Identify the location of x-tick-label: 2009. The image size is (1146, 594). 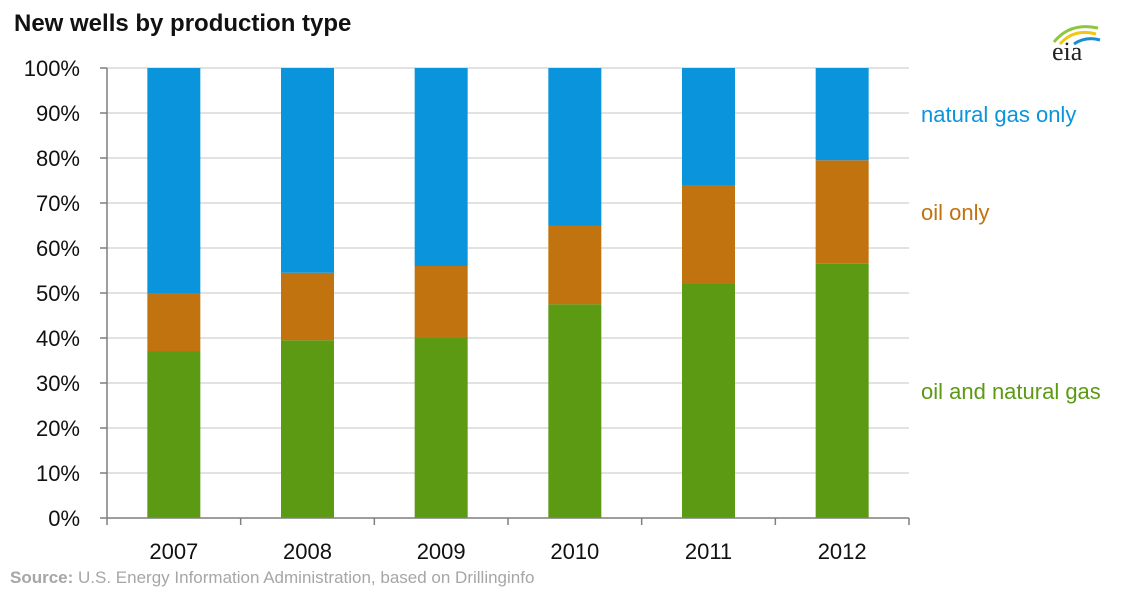
(441, 551).